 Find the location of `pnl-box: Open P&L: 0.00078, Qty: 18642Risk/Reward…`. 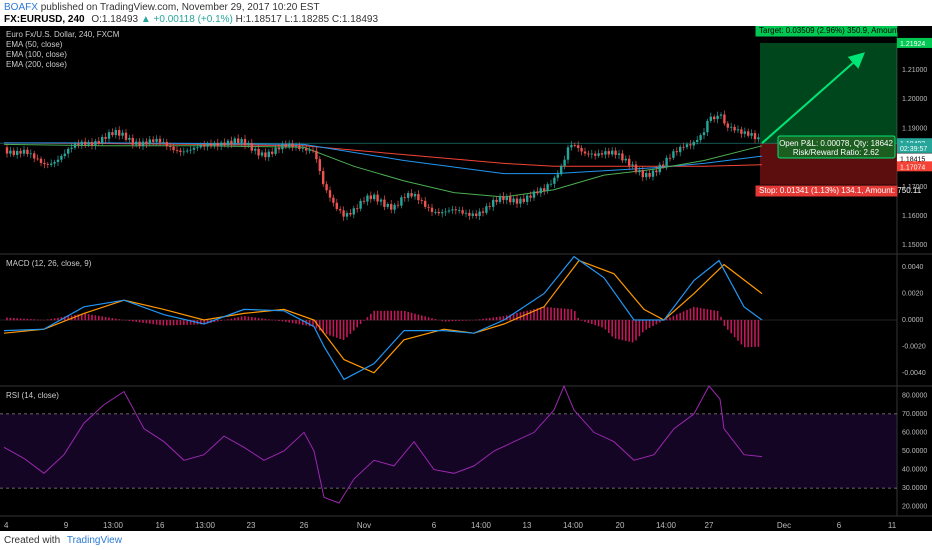

pnl-box: Open P&L: 0.00078, Qty: 18642Risk/Reward… is located at coordinates (836, 147).